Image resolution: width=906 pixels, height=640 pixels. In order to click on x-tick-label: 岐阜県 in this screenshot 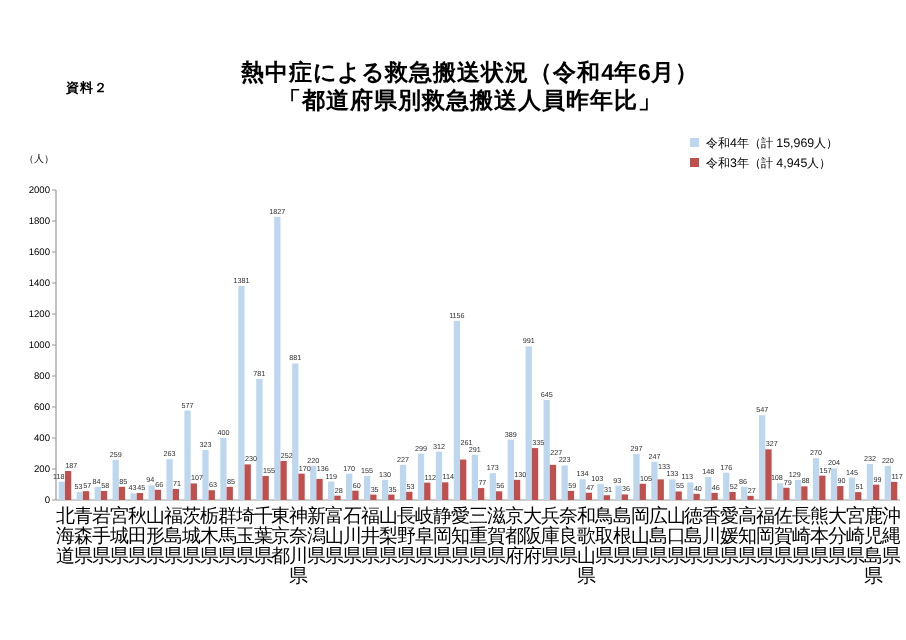, I will do `click(424, 535)`.